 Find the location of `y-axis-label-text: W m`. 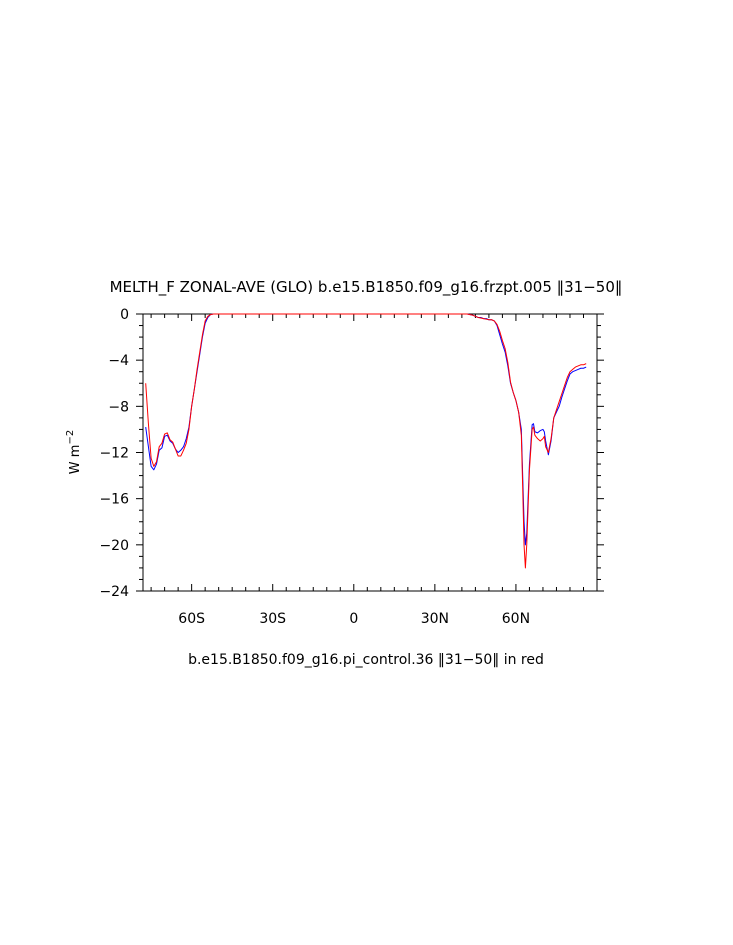

y-axis-label-text: W m is located at coordinates (75, 460).